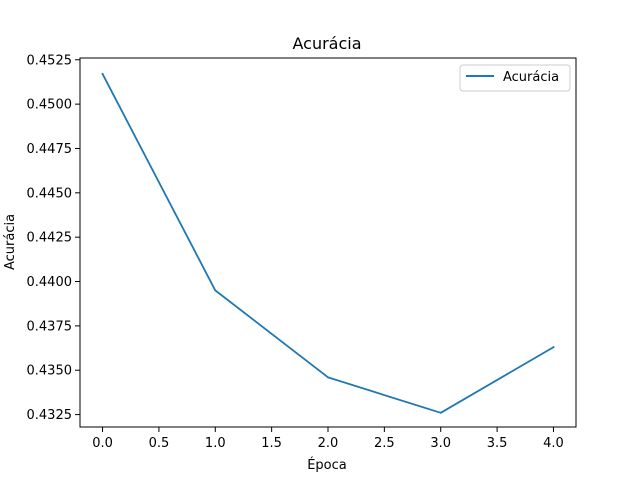 Image resolution: width=640 pixels, height=480 pixels. I want to click on y-tick-label: 0.4350, so click(50, 371).